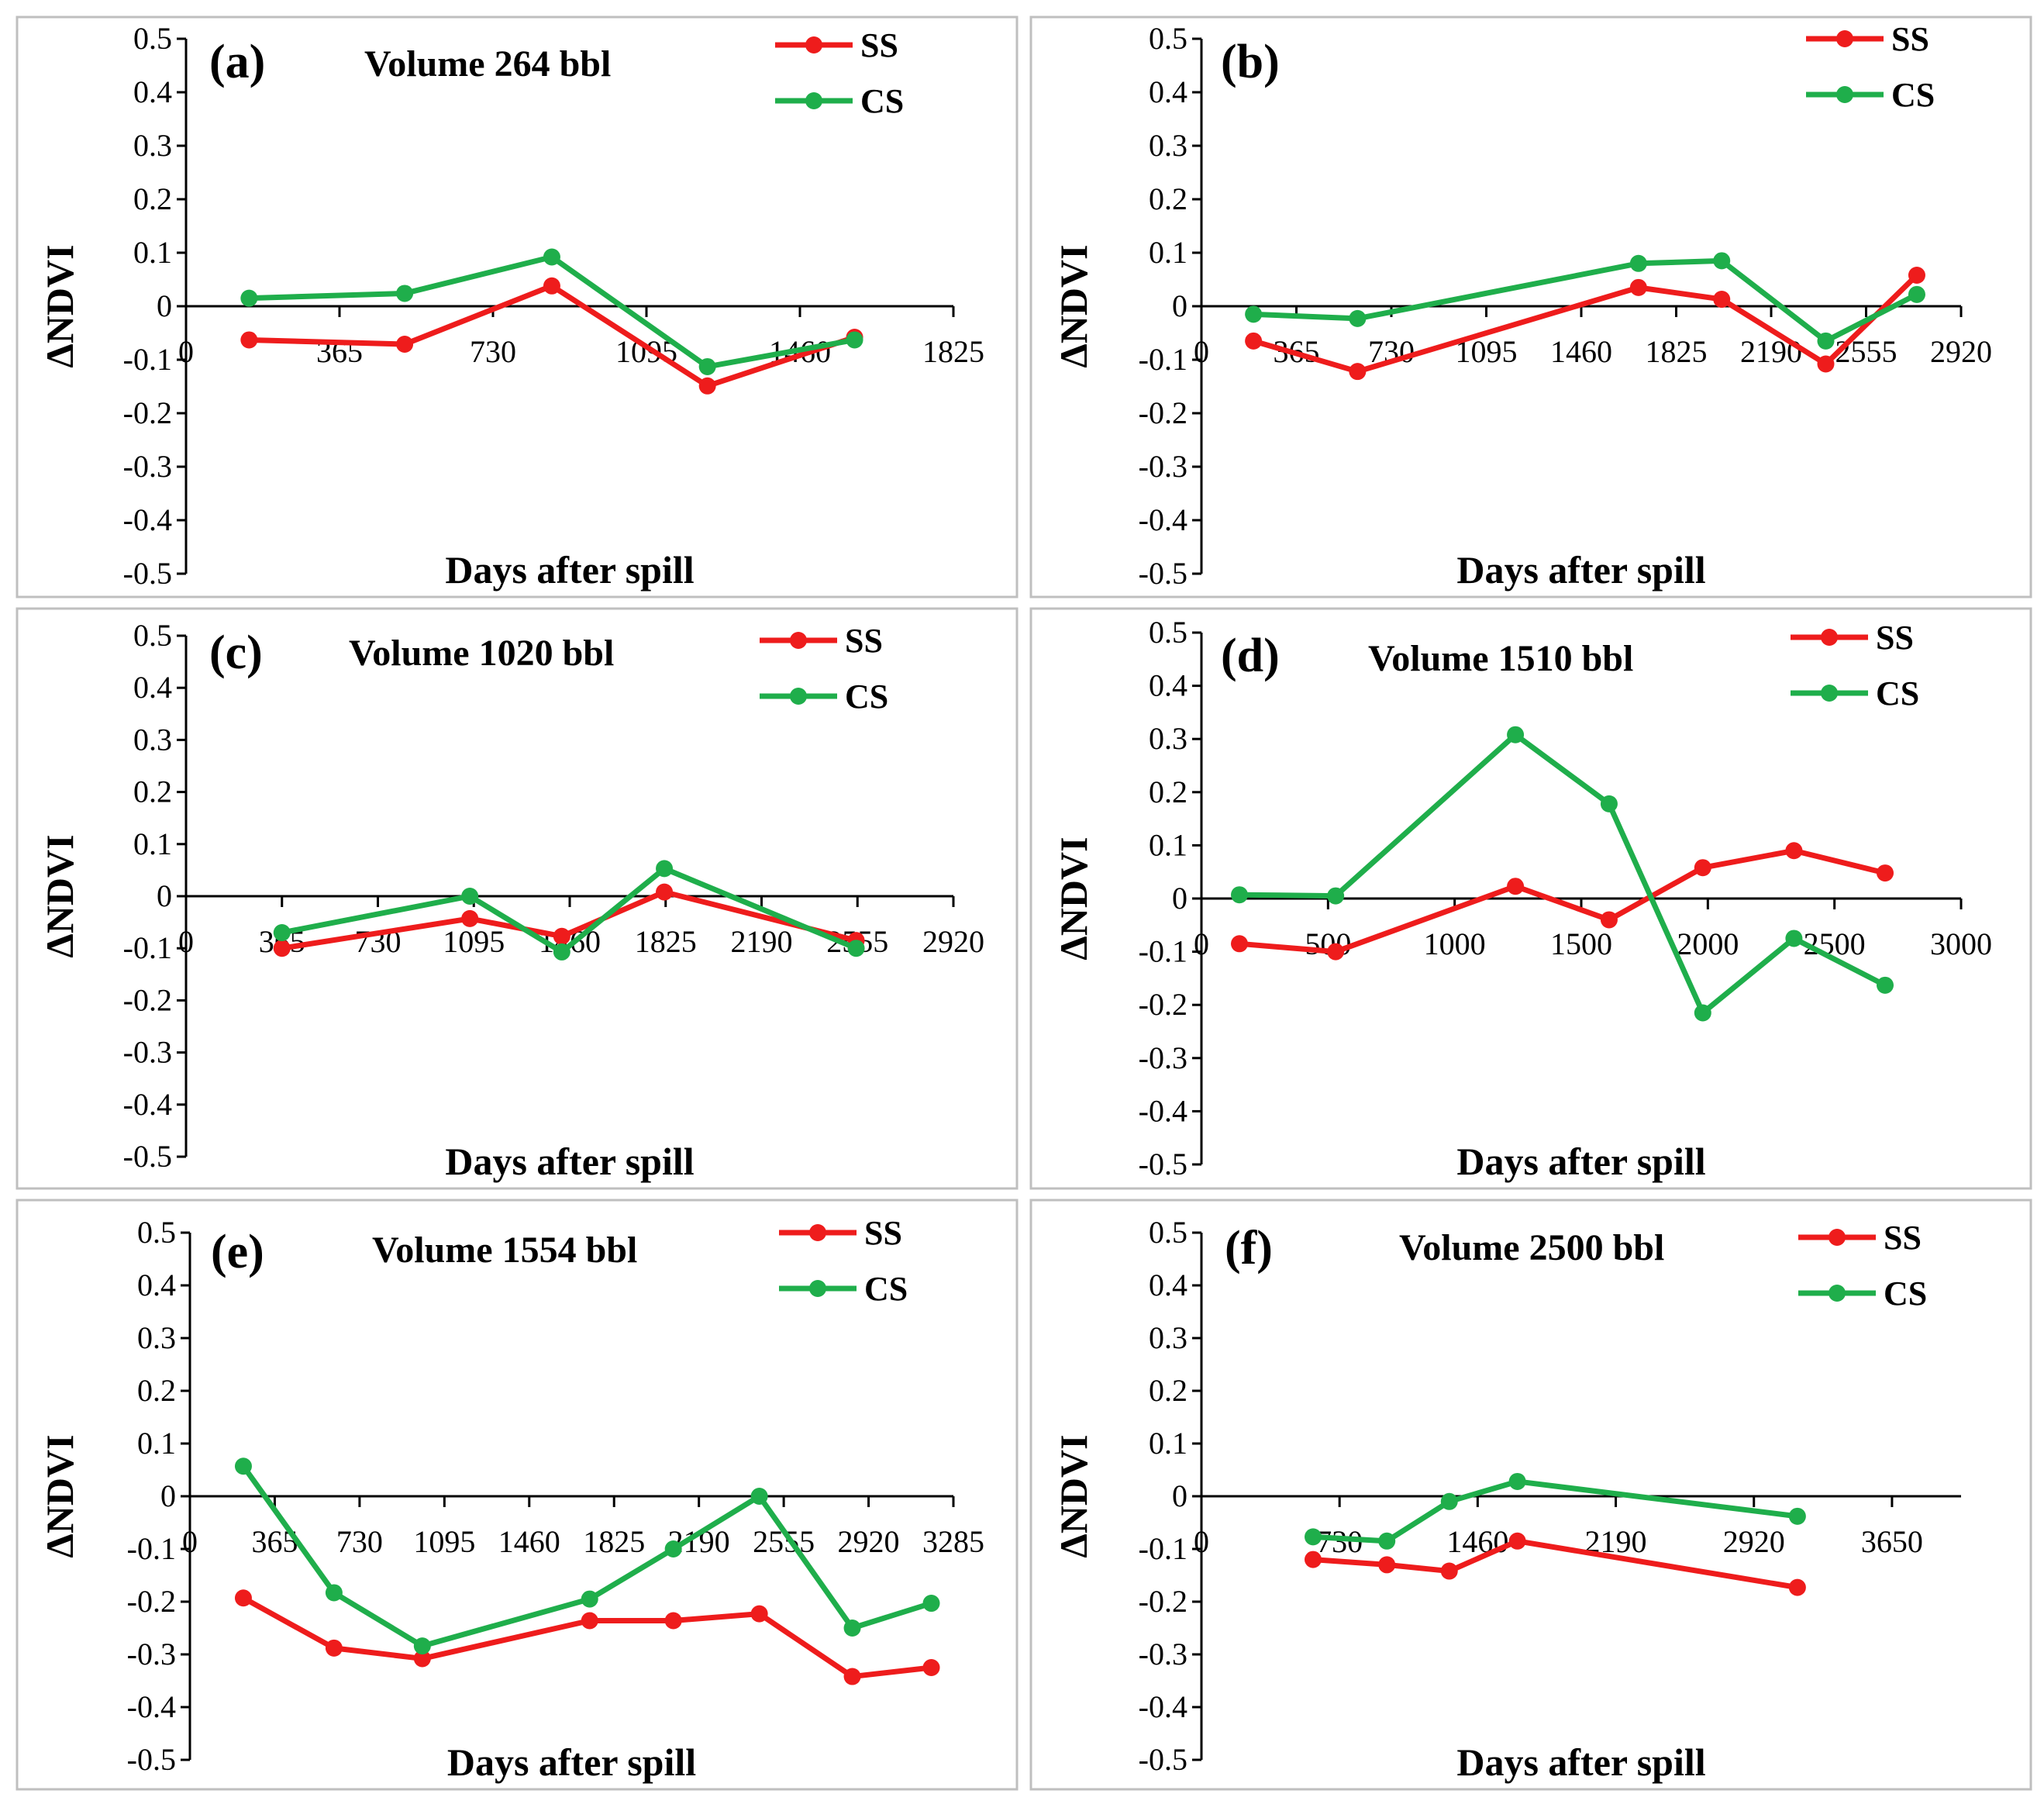  I want to click on panel-c-y-tick-label: -0.2, so click(147, 999).